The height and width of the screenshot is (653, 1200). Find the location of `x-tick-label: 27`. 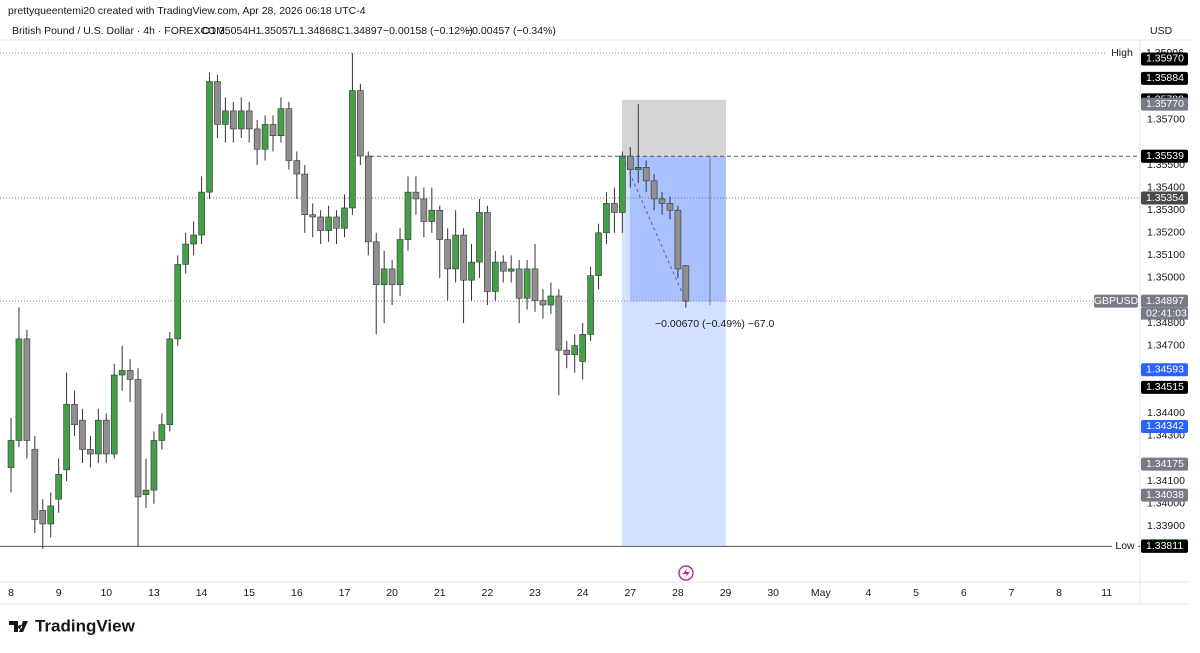

x-tick-label: 27 is located at coordinates (630, 593).